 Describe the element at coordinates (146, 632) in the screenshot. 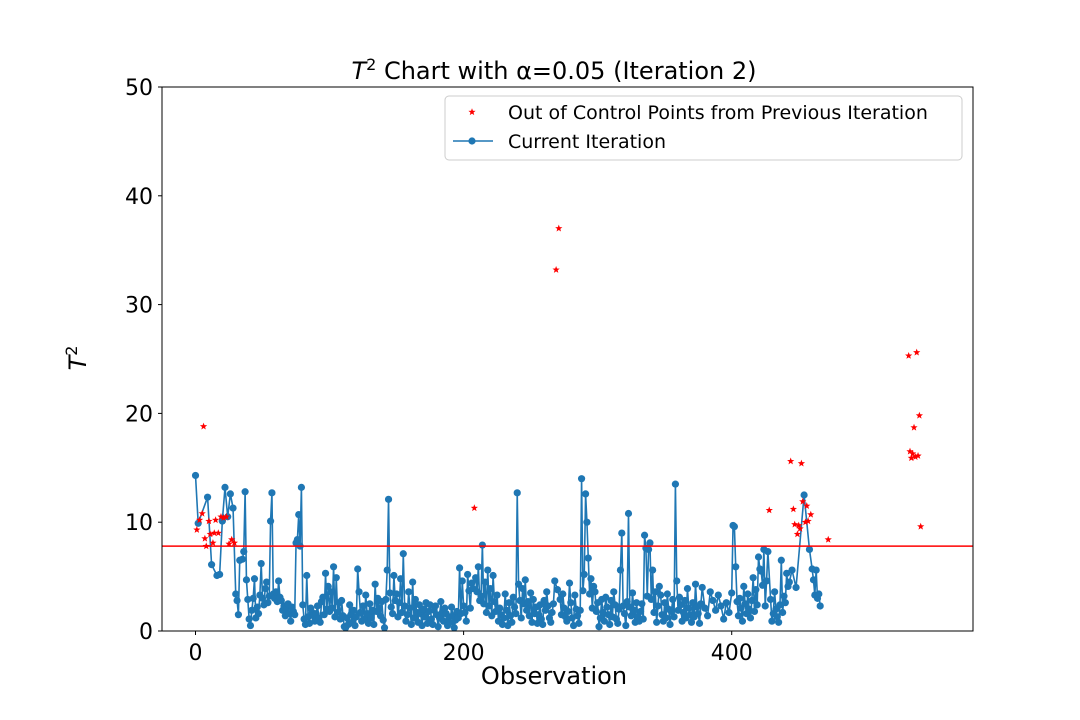

I see `y-tick-label: 0` at that location.